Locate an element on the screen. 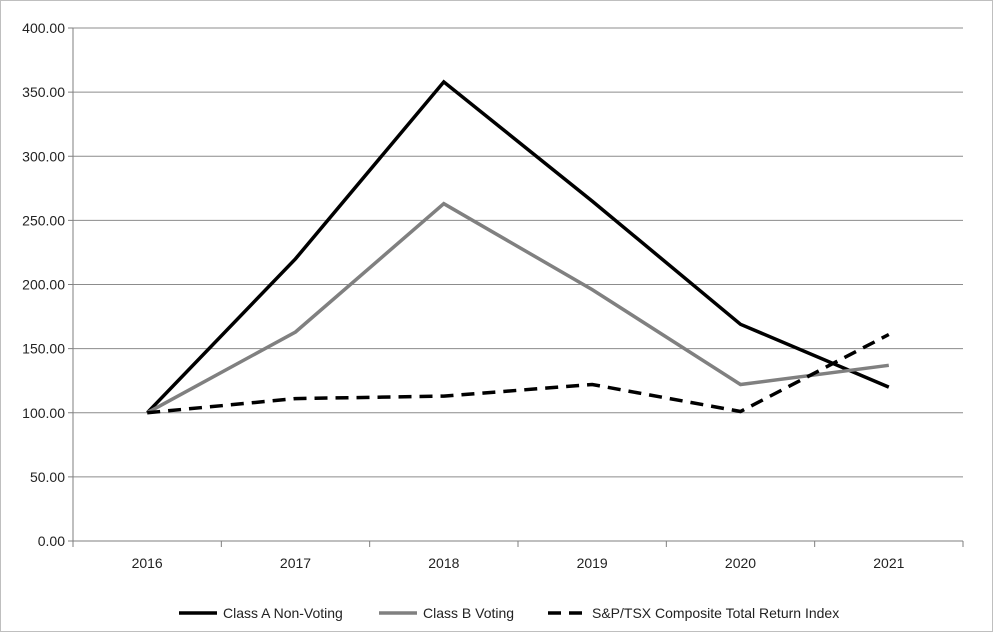 This screenshot has width=995, height=638. y-tick-label: 0.00 is located at coordinates (51, 541).